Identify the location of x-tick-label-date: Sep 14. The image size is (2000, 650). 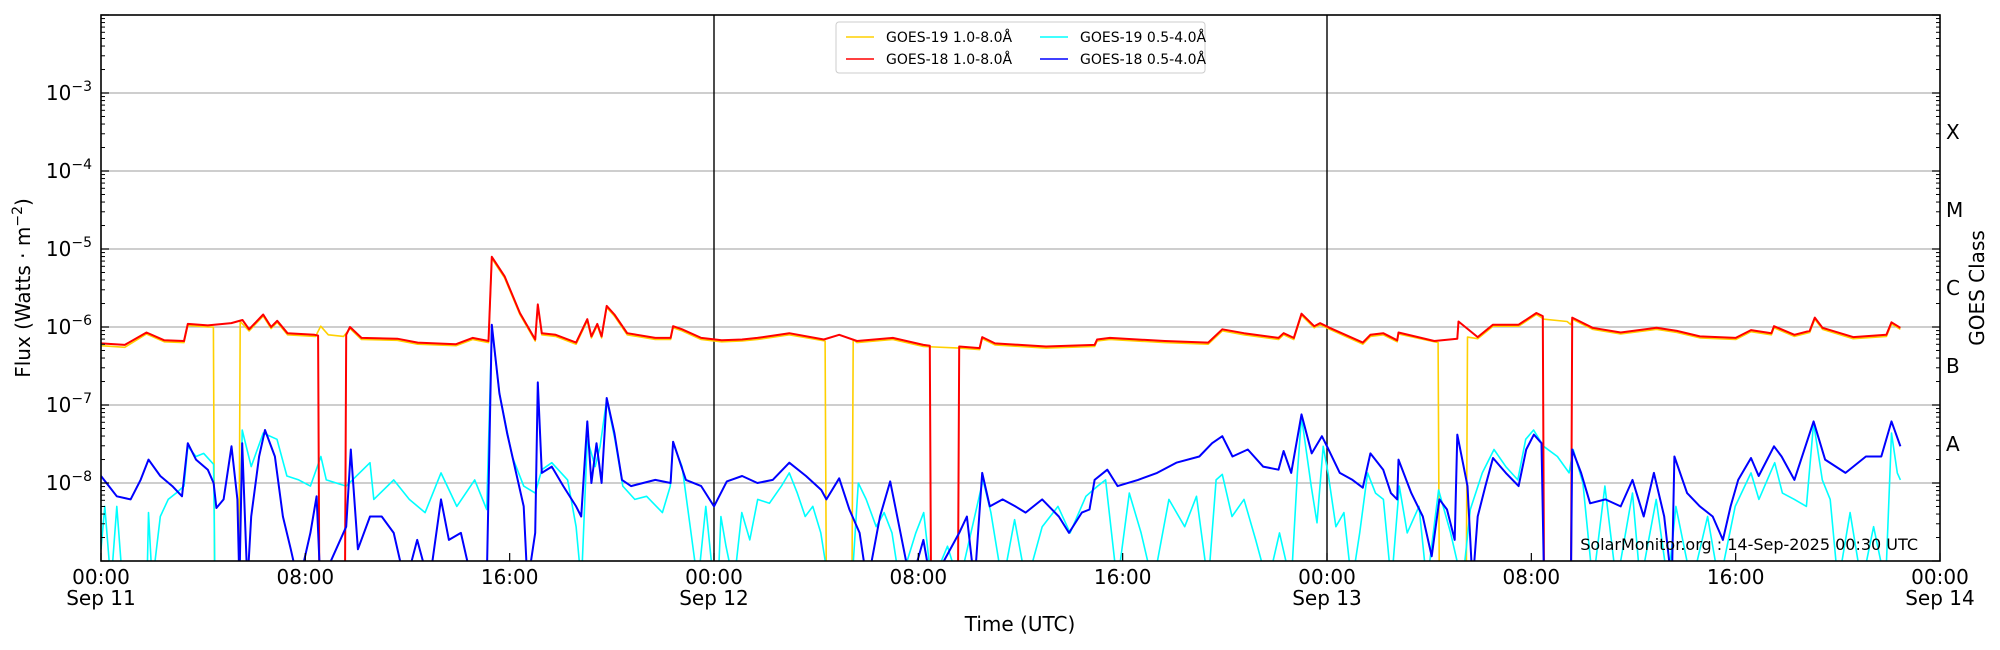
(1940, 598).